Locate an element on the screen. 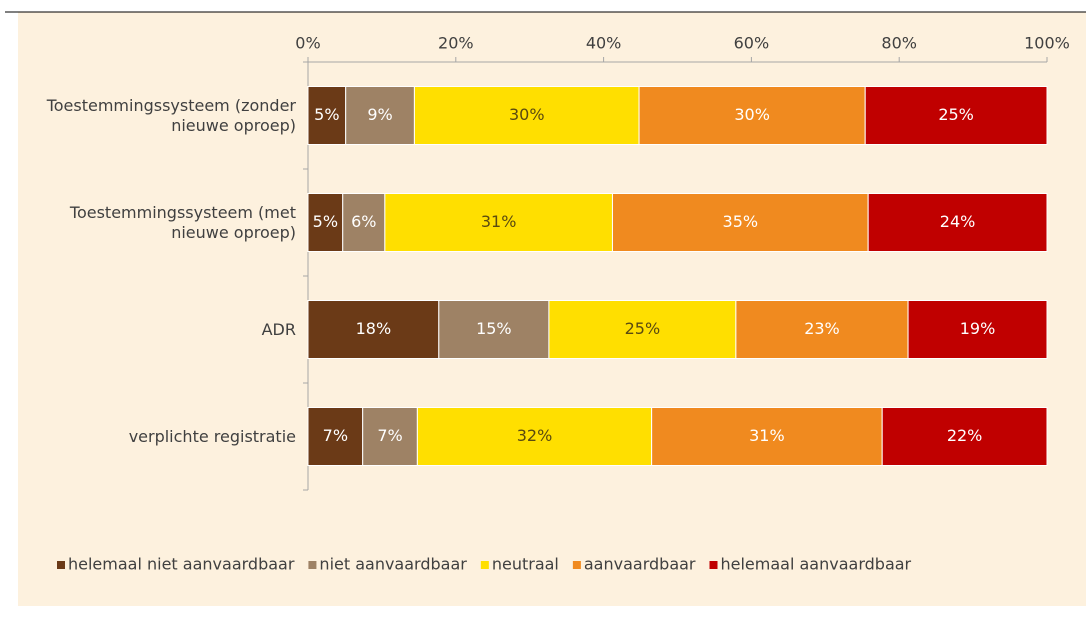  legend-label: aanvaardbaar is located at coordinates (640, 564).